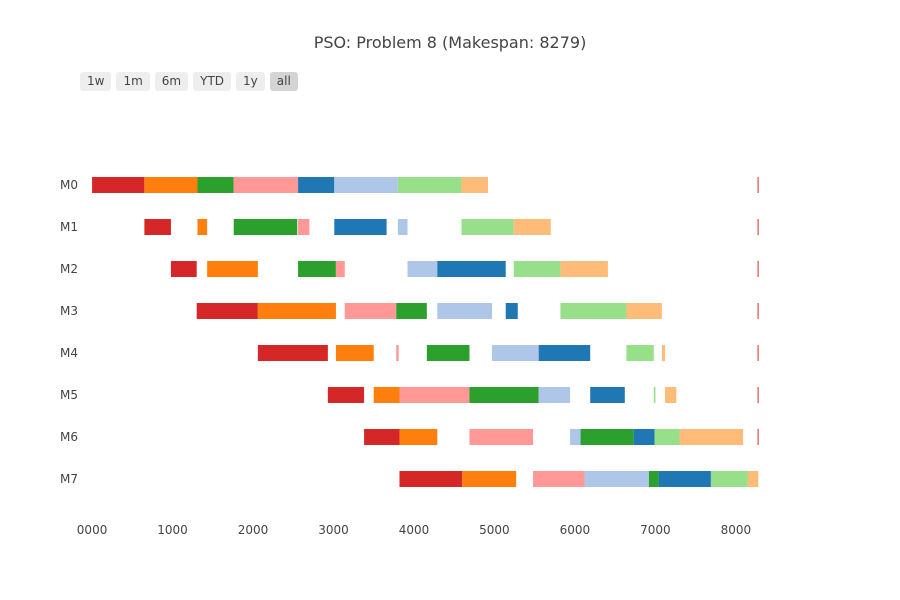  What do you see at coordinates (736, 530) in the screenshot?
I see `x-tick-label: 8000` at bounding box center [736, 530].